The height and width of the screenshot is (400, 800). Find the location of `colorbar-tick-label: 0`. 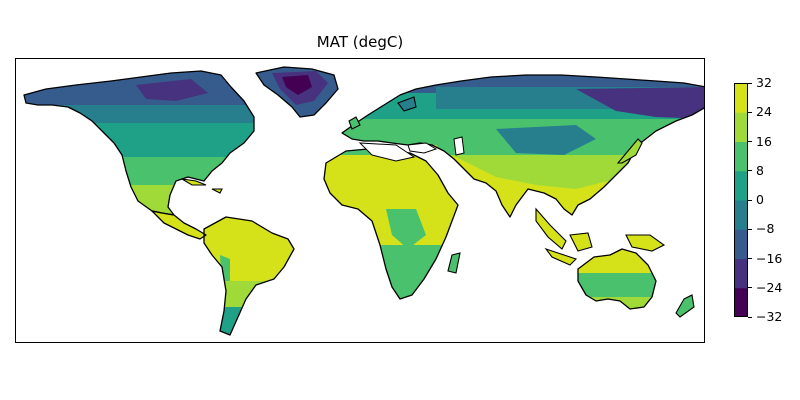

colorbar-tick-label: 0 is located at coordinates (760, 199).